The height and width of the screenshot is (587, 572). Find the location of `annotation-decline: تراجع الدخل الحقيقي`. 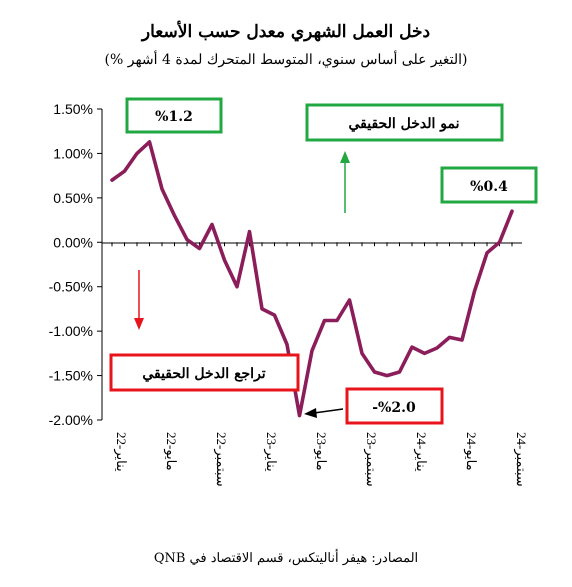

annotation-decline: تراجع الدخل الحقيقي is located at coordinates (204, 372).